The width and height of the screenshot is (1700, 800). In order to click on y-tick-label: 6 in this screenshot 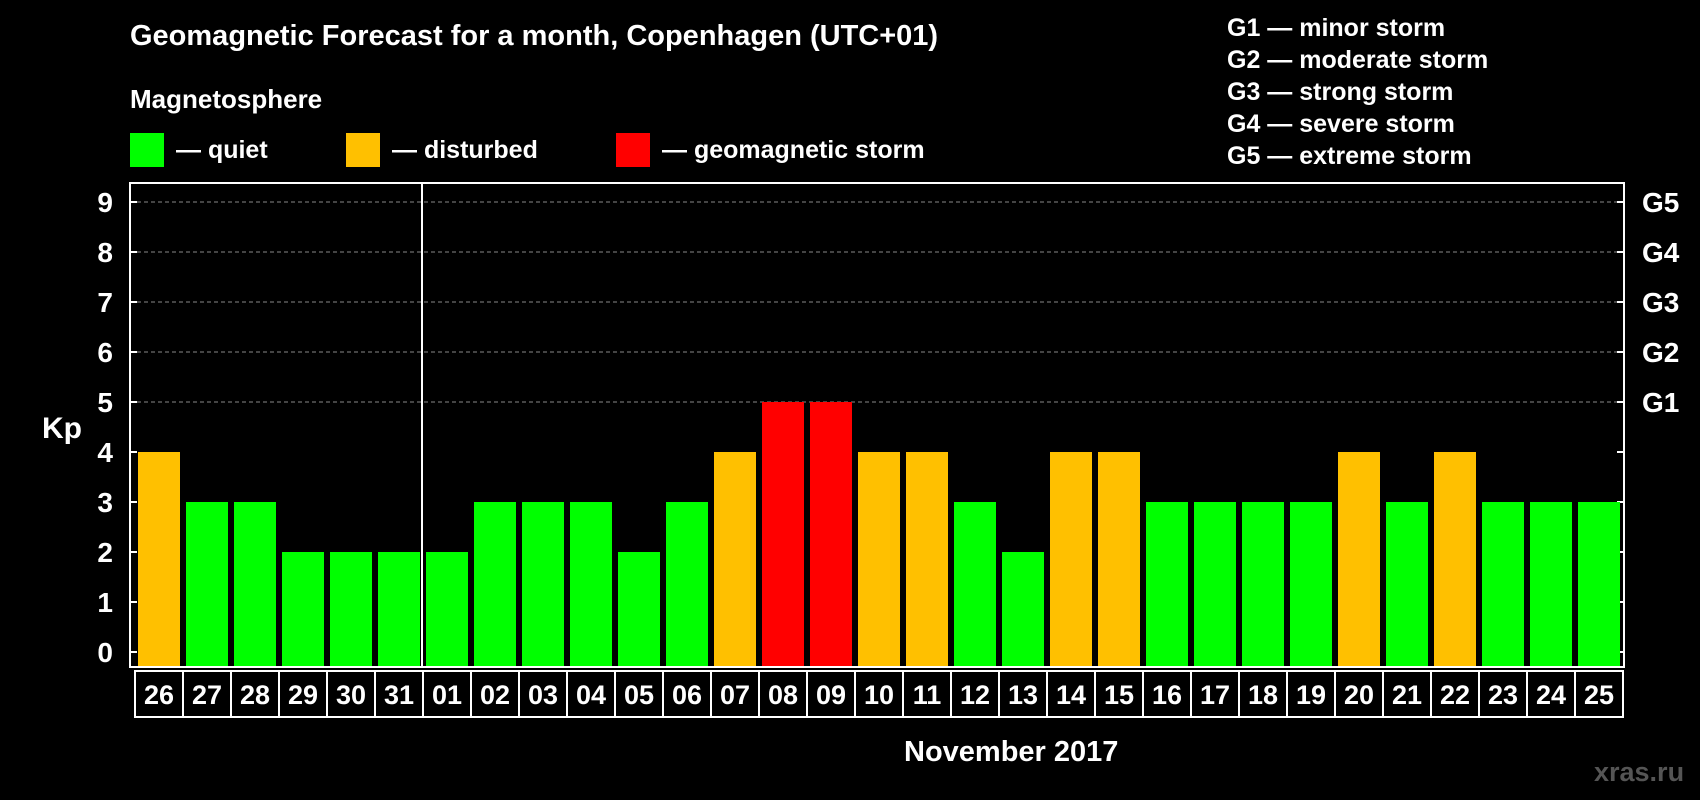, I will do `click(105, 352)`.